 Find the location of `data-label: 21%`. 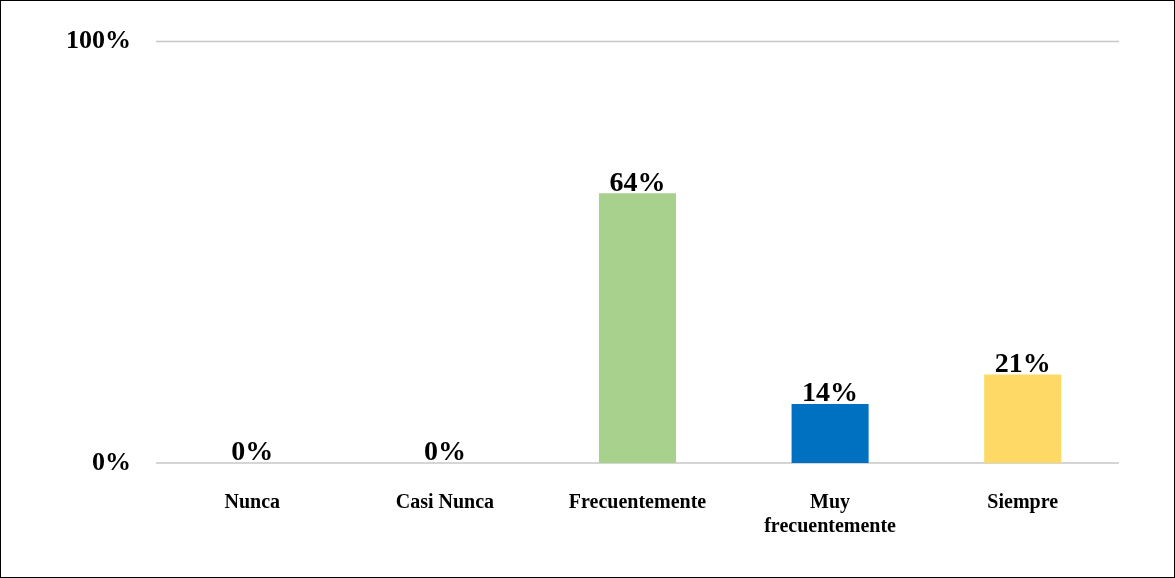

data-label: 21% is located at coordinates (1022, 362).